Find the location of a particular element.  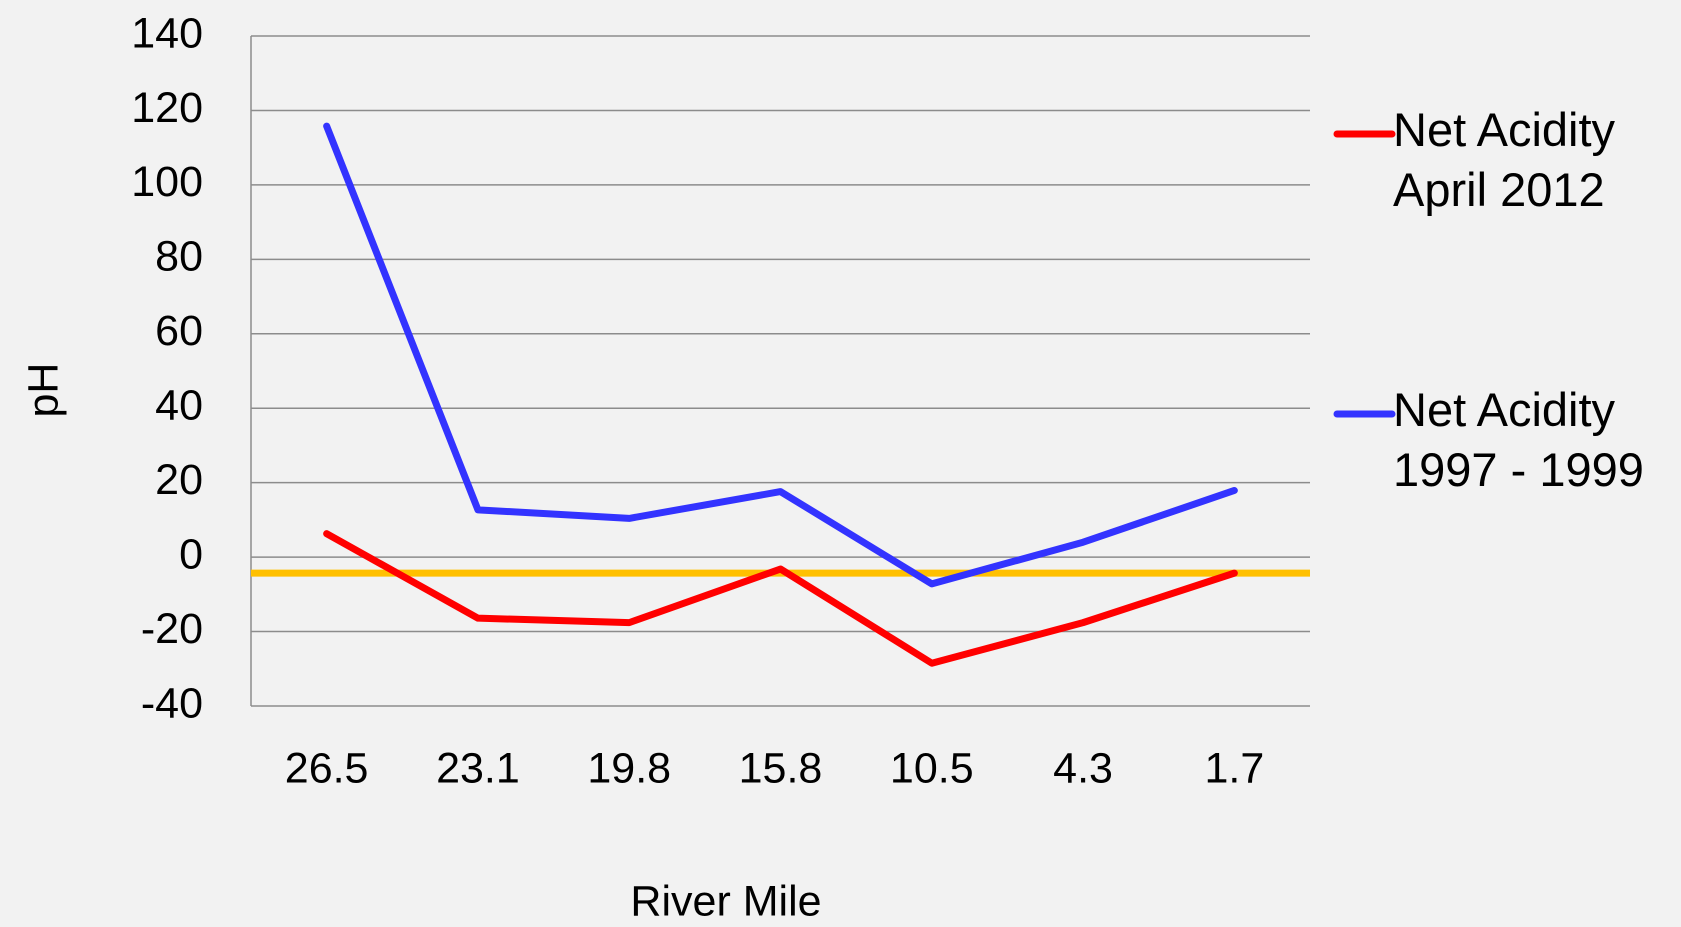

legend-label: Net Acidity 1997 - 1999 is located at coordinates (1518, 439).